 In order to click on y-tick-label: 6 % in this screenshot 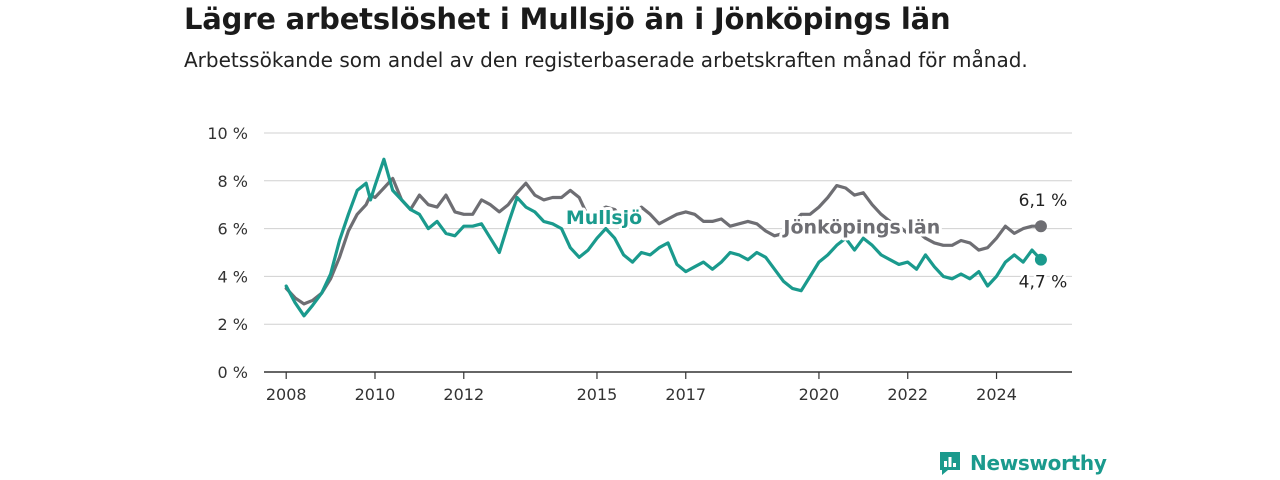, I will do `click(233, 229)`.